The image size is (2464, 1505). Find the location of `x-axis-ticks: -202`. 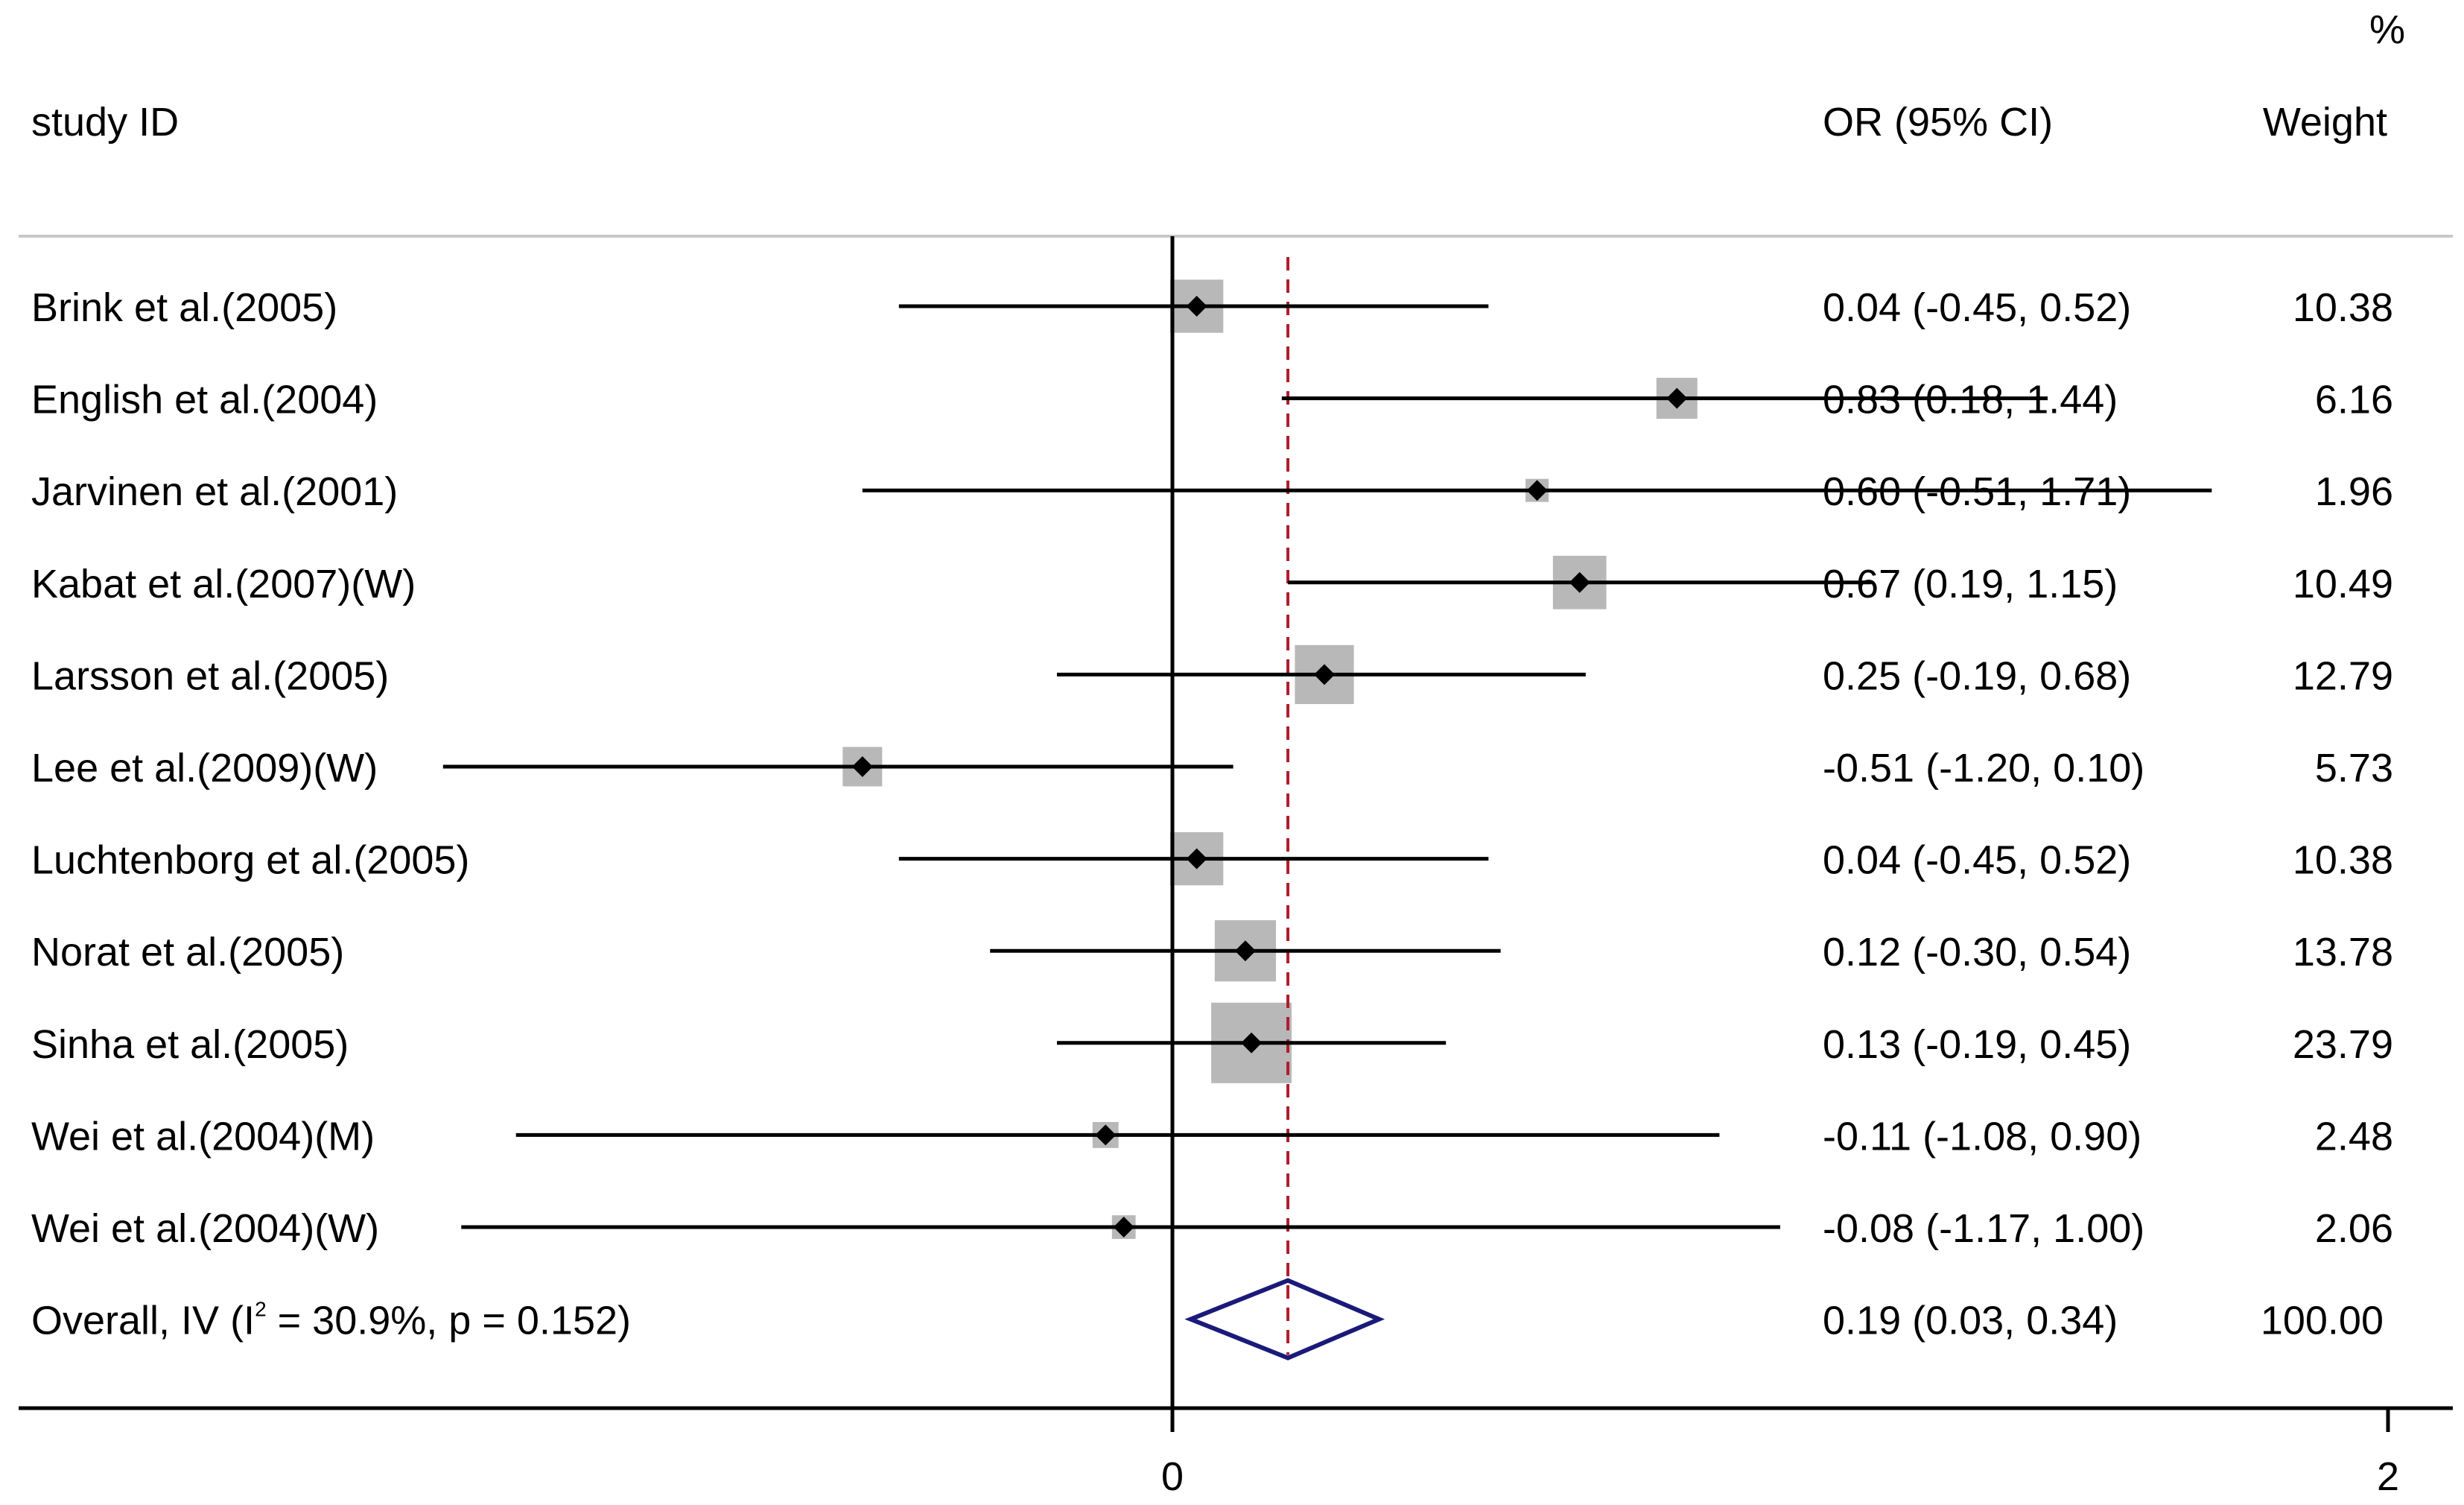

x-axis-ticks: -202 is located at coordinates (1780, 1453).